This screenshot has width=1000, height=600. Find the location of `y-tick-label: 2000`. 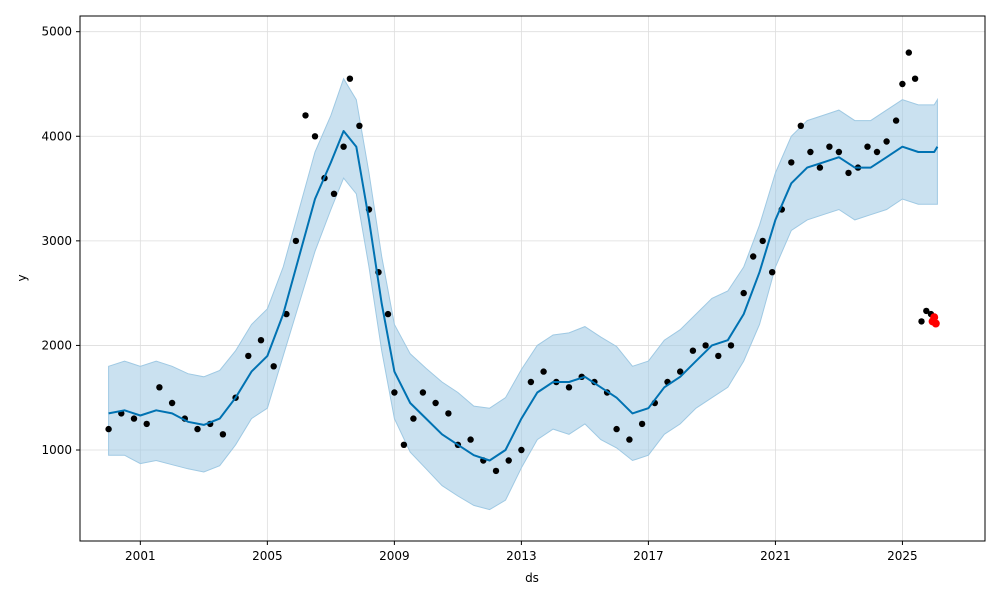

y-tick-label: 2000 is located at coordinates (56, 345).